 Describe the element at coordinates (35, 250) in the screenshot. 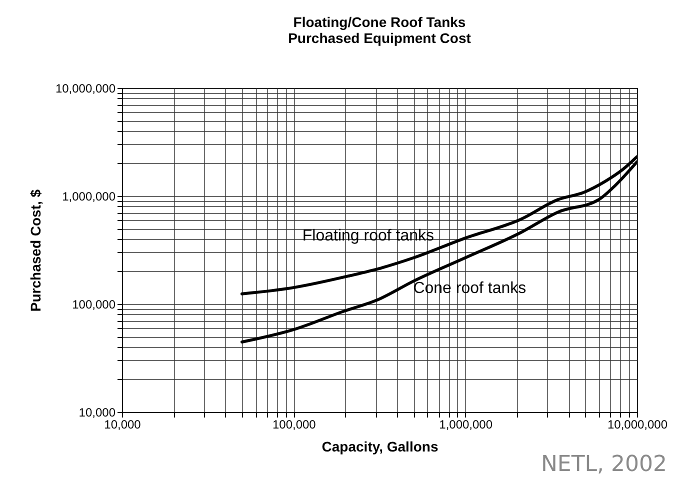

I see `y-axis-title: Purchased Cost, $` at that location.